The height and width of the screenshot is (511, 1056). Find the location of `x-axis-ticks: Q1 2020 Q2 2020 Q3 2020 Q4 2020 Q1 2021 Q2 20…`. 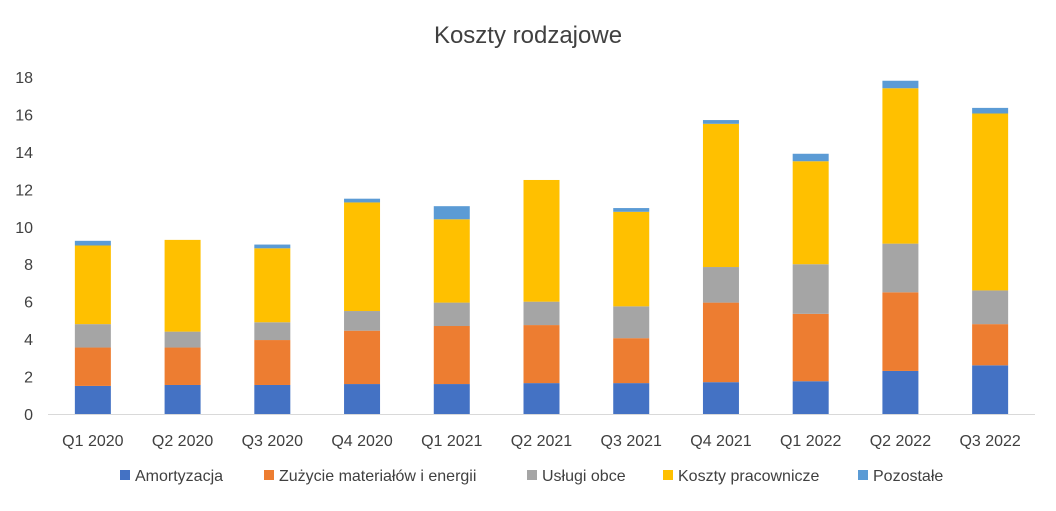

x-axis-ticks: Q1 2020 Q2 2020 Q3 2020 Q4 2020 Q1 2021 Q2 20… is located at coordinates (541, 441).